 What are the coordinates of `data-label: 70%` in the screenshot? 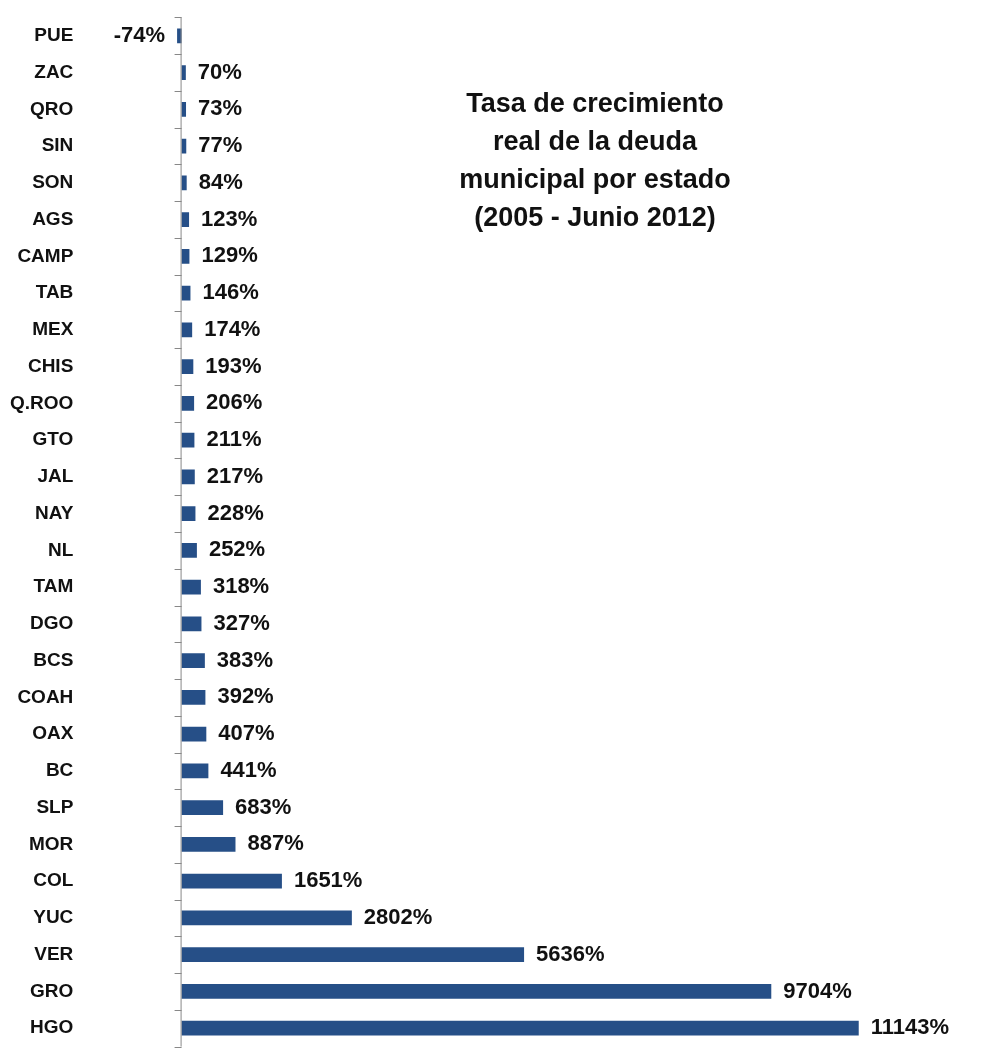 It's located at (219, 71).